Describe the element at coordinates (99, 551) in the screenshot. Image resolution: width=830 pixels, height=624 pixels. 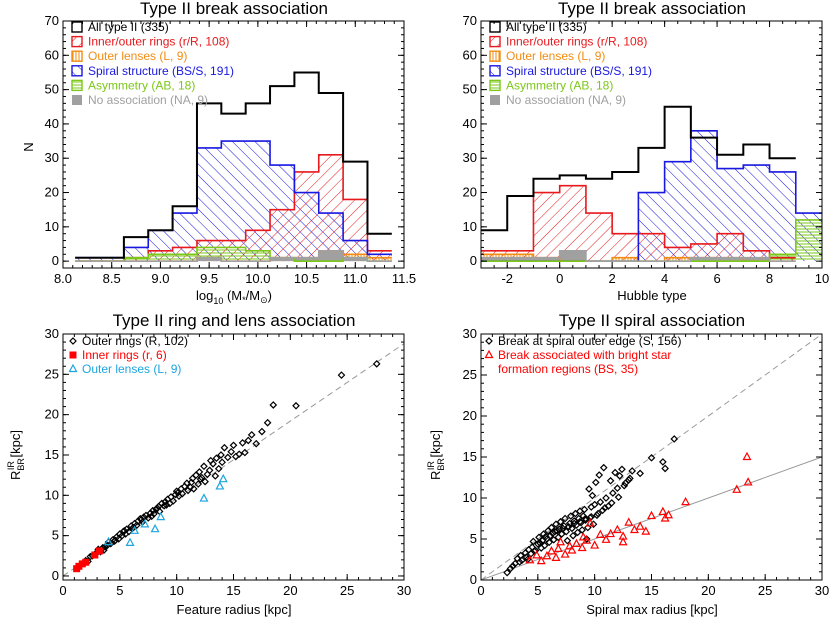
I see `scatter-point-square` at that location.